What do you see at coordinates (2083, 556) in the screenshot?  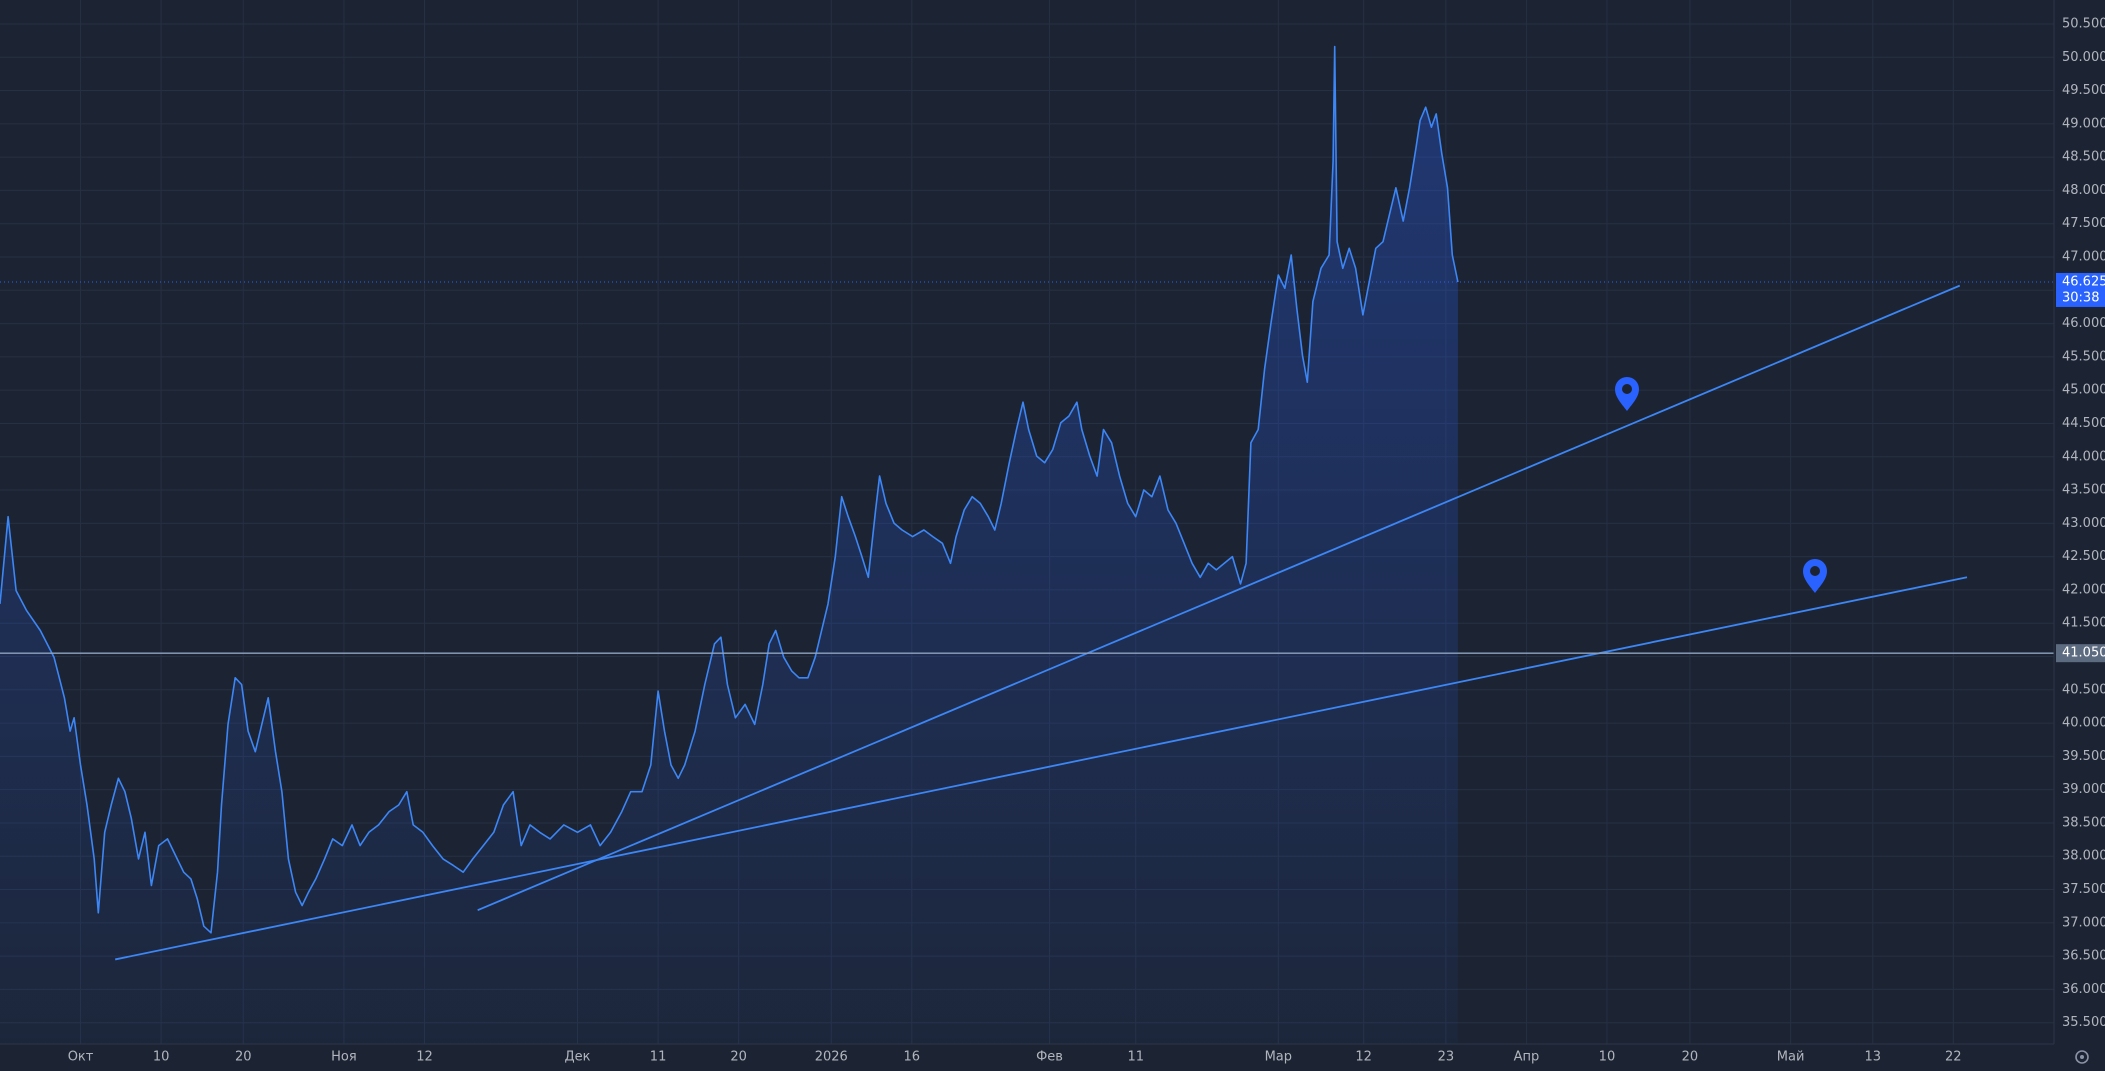 I see `y-tick-label: 42.500` at bounding box center [2083, 556].